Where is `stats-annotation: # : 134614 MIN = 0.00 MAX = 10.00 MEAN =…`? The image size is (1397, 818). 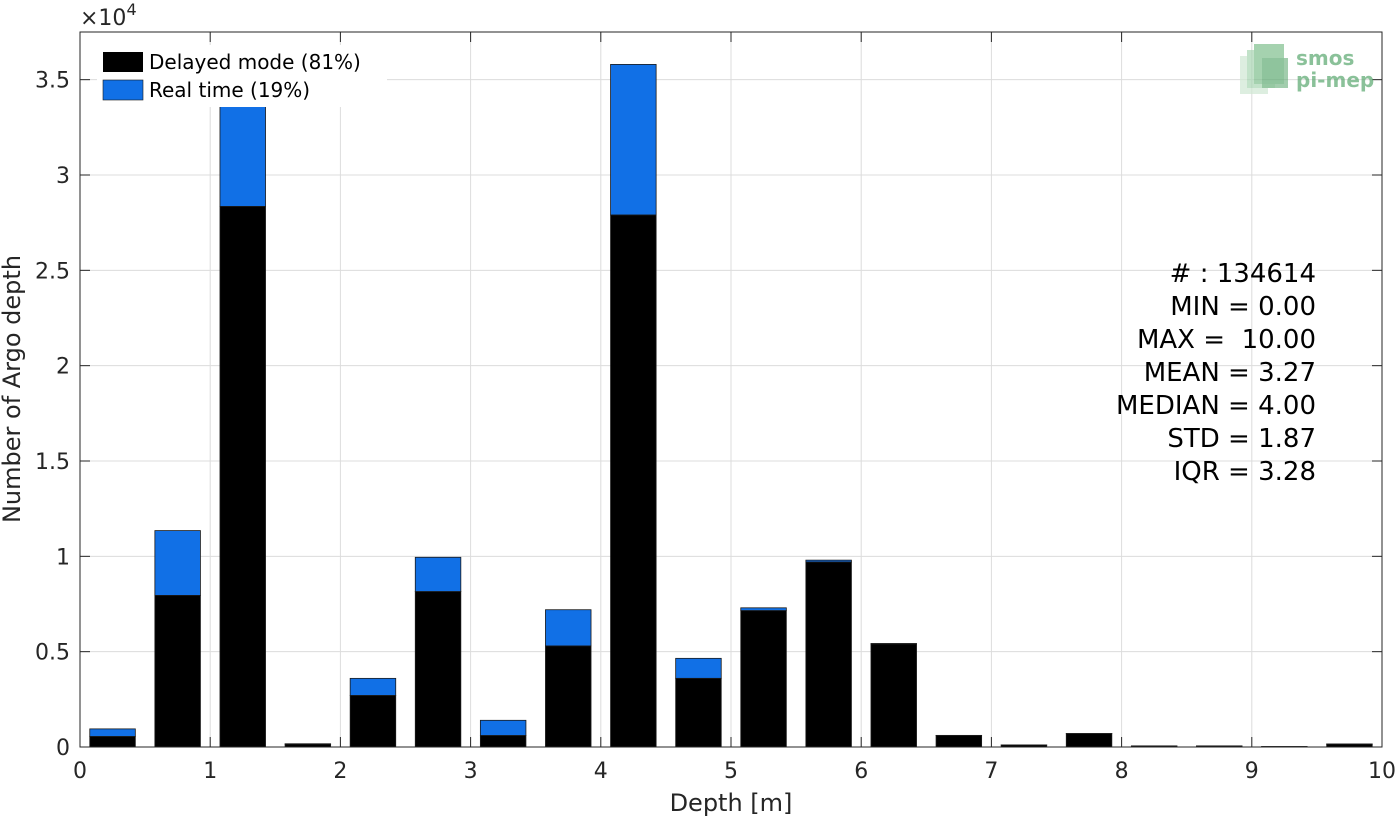
stats-annotation: # : 134614 MIN = 0.00 MAX = 10.00 MEAN =… is located at coordinates (1216, 373).